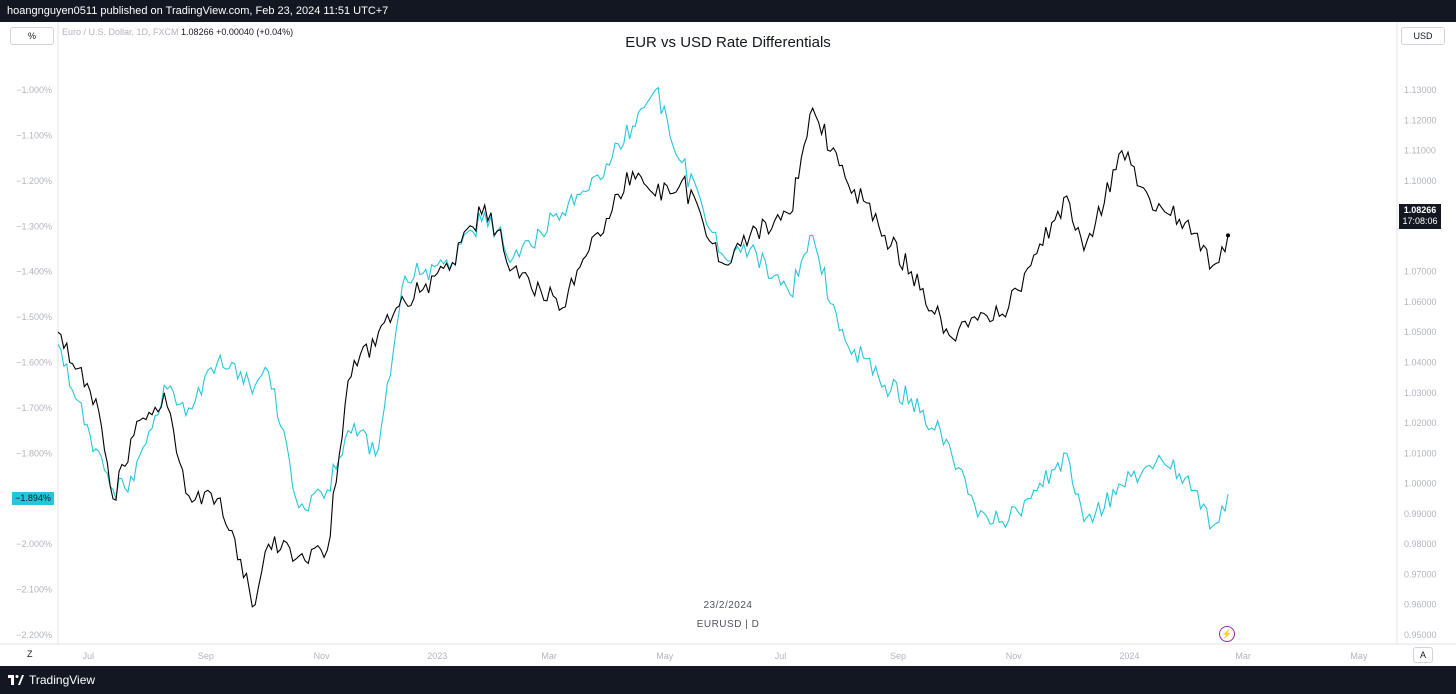 The width and height of the screenshot is (1456, 694). Describe the element at coordinates (1420, 453) in the screenshot. I see `right-tick-label: 1.01000` at that location.